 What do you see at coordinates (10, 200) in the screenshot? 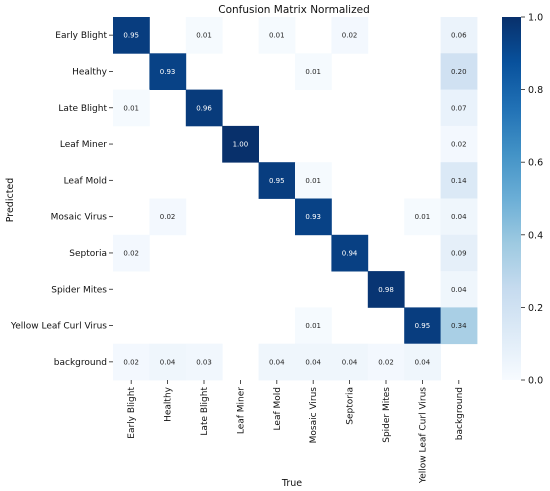
I see `y-axis-label: Predicted` at bounding box center [10, 200].